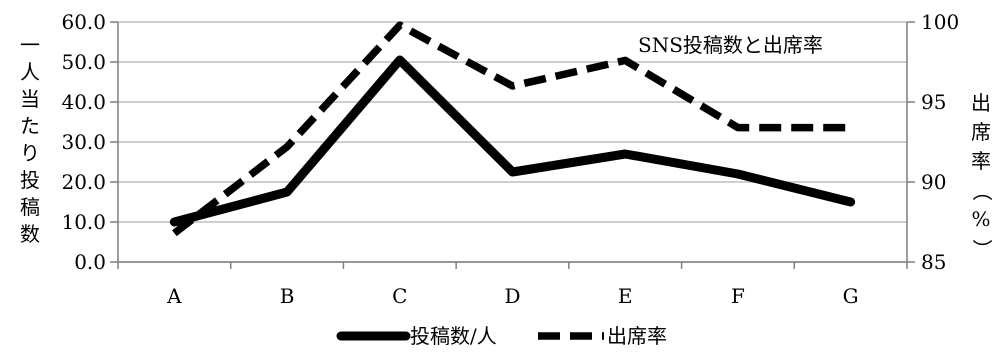 This screenshot has width=1003, height=352. I want to click on left-axis-tick-label: 0.0, so click(90, 262).